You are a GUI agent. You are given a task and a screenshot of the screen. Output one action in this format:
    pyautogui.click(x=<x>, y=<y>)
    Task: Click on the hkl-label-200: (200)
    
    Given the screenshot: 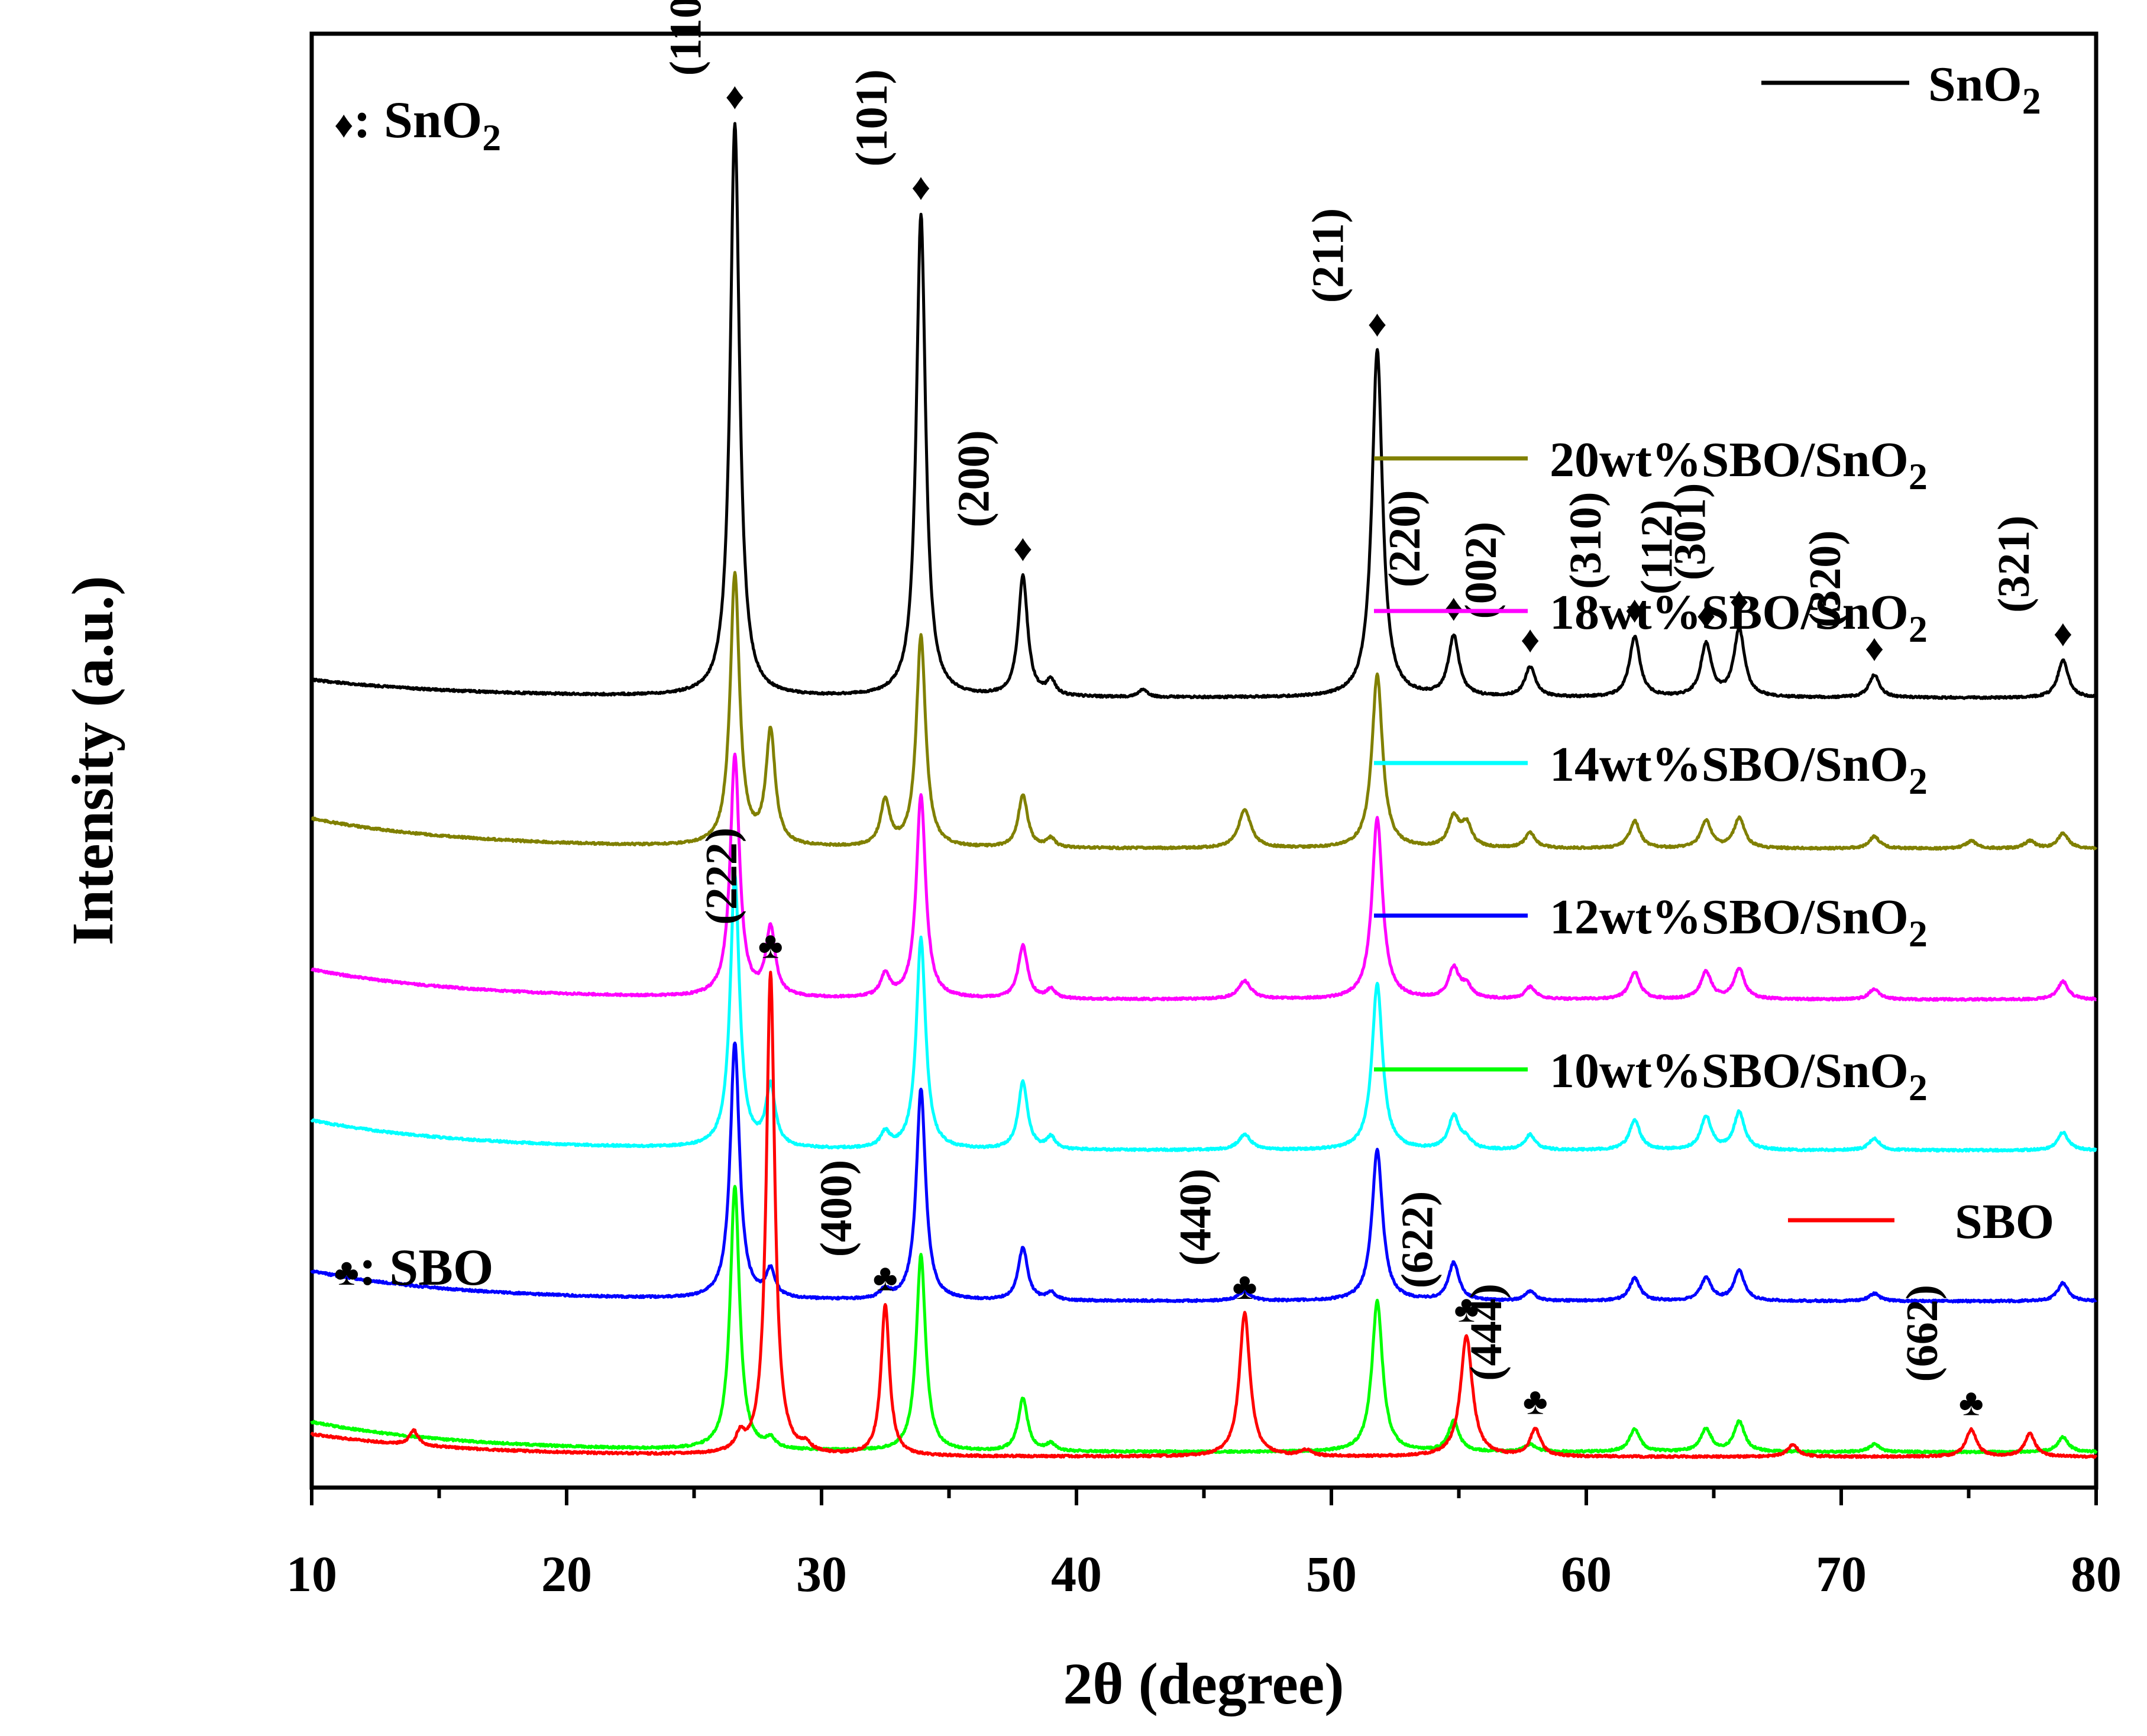 What is the action you would take?
    pyautogui.click(x=974, y=479)
    